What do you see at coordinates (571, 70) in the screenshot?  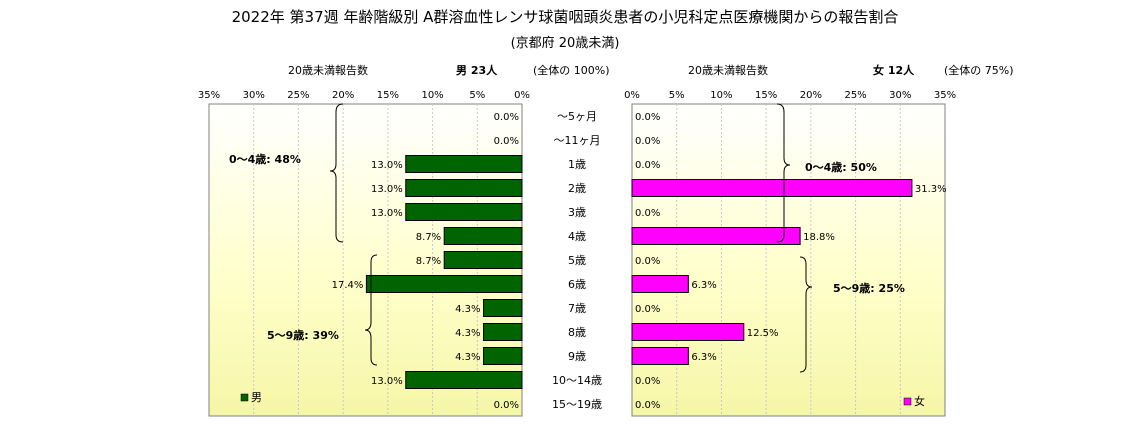 I see `male-share: (全体の 100%)` at bounding box center [571, 70].